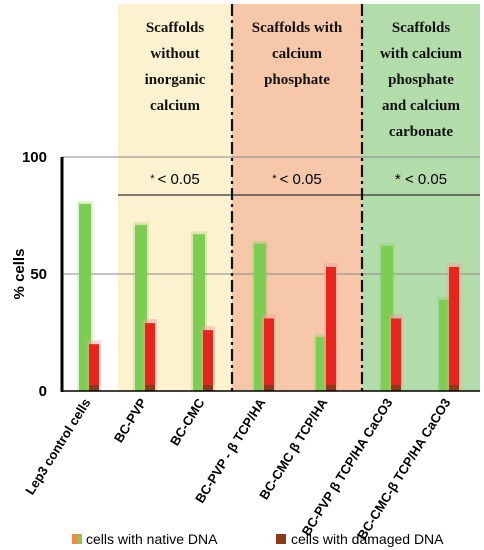  I want to click on legend-label-native: cells with native DNA, so click(152, 539).